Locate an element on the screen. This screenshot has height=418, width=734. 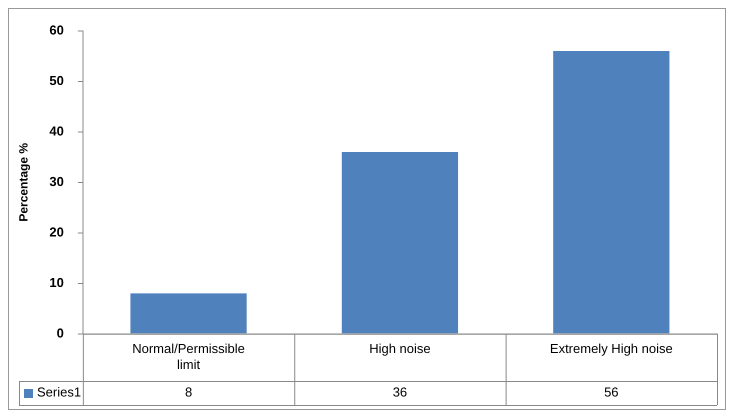
y-tick-label: 60 is located at coordinates (56, 30).